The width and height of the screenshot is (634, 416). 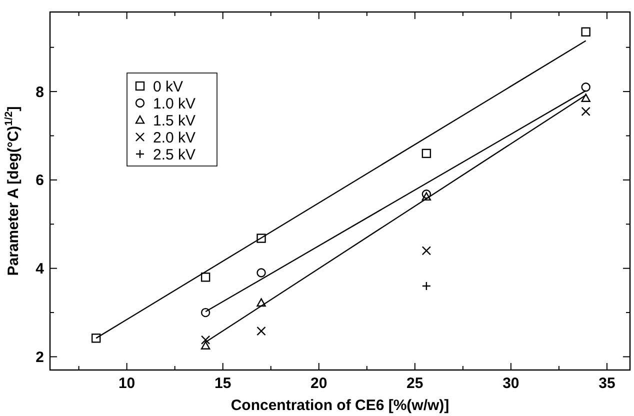 I want to click on legend-label: 2.0 kV, so click(x=174, y=137).